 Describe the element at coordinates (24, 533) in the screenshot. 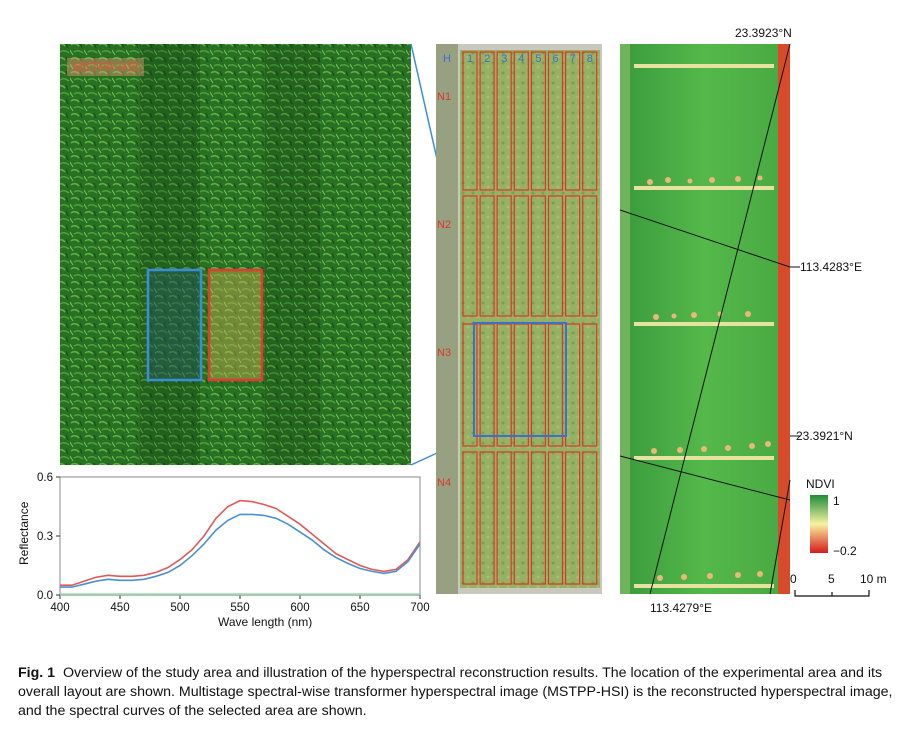

I see `y-axis-label: Reflectance` at that location.